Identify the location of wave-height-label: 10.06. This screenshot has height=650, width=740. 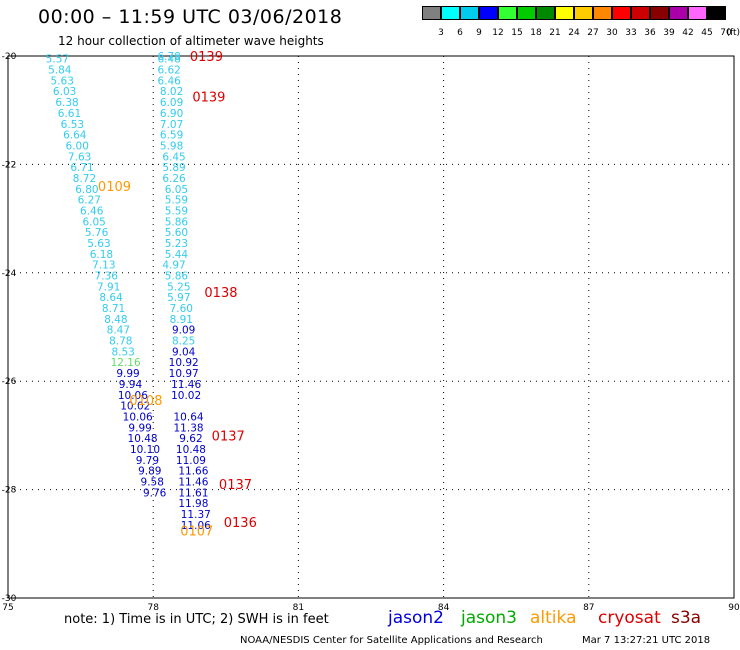
(133, 396).